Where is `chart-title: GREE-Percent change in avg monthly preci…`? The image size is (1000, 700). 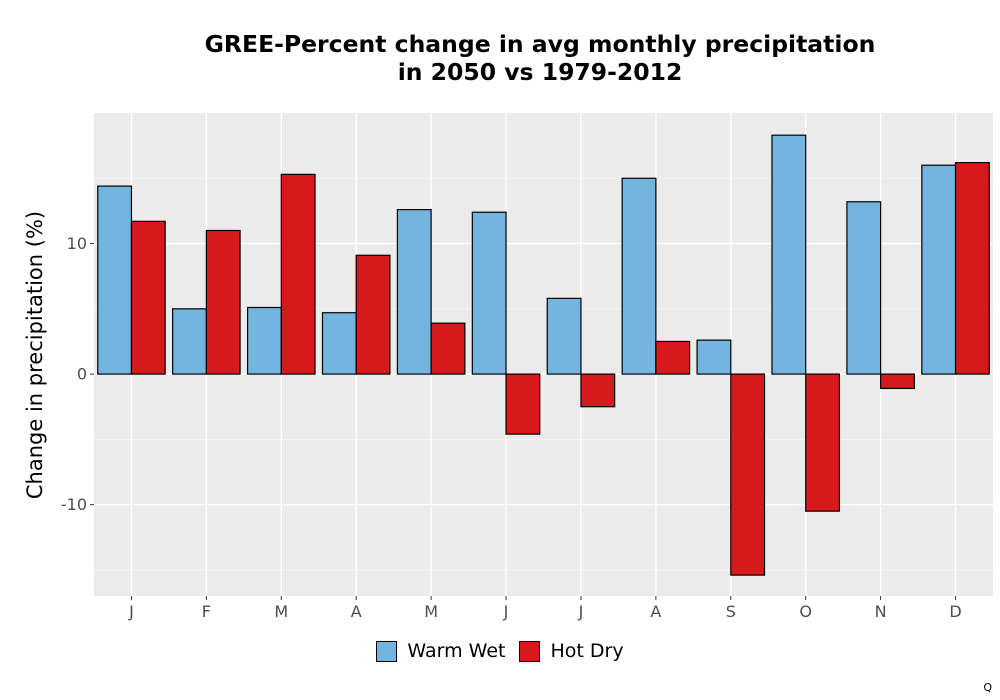
chart-title: GREE-Percent change in avg monthly preci… is located at coordinates (540, 58).